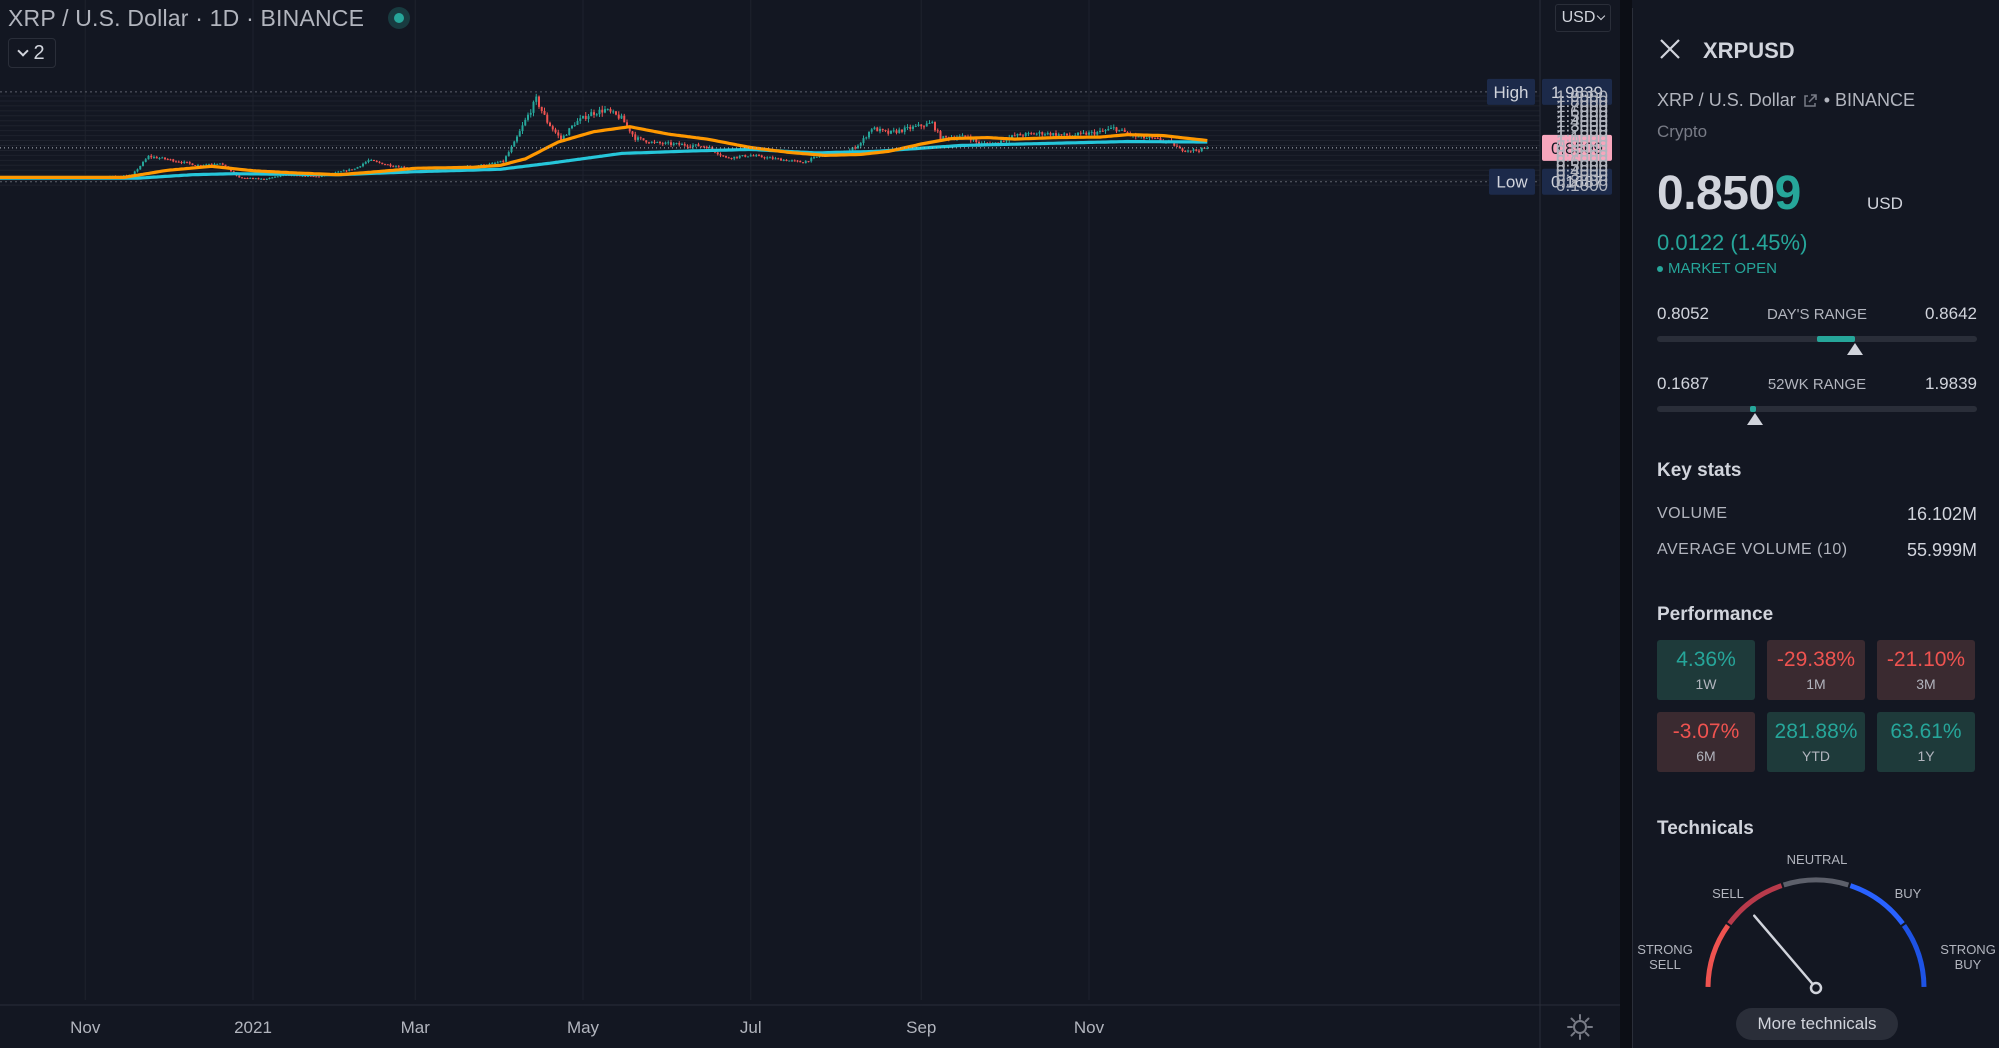 Image resolution: width=1999 pixels, height=1048 pixels. What do you see at coordinates (1753, 409) in the screenshot?
I see `wk52-range-fill` at bounding box center [1753, 409].